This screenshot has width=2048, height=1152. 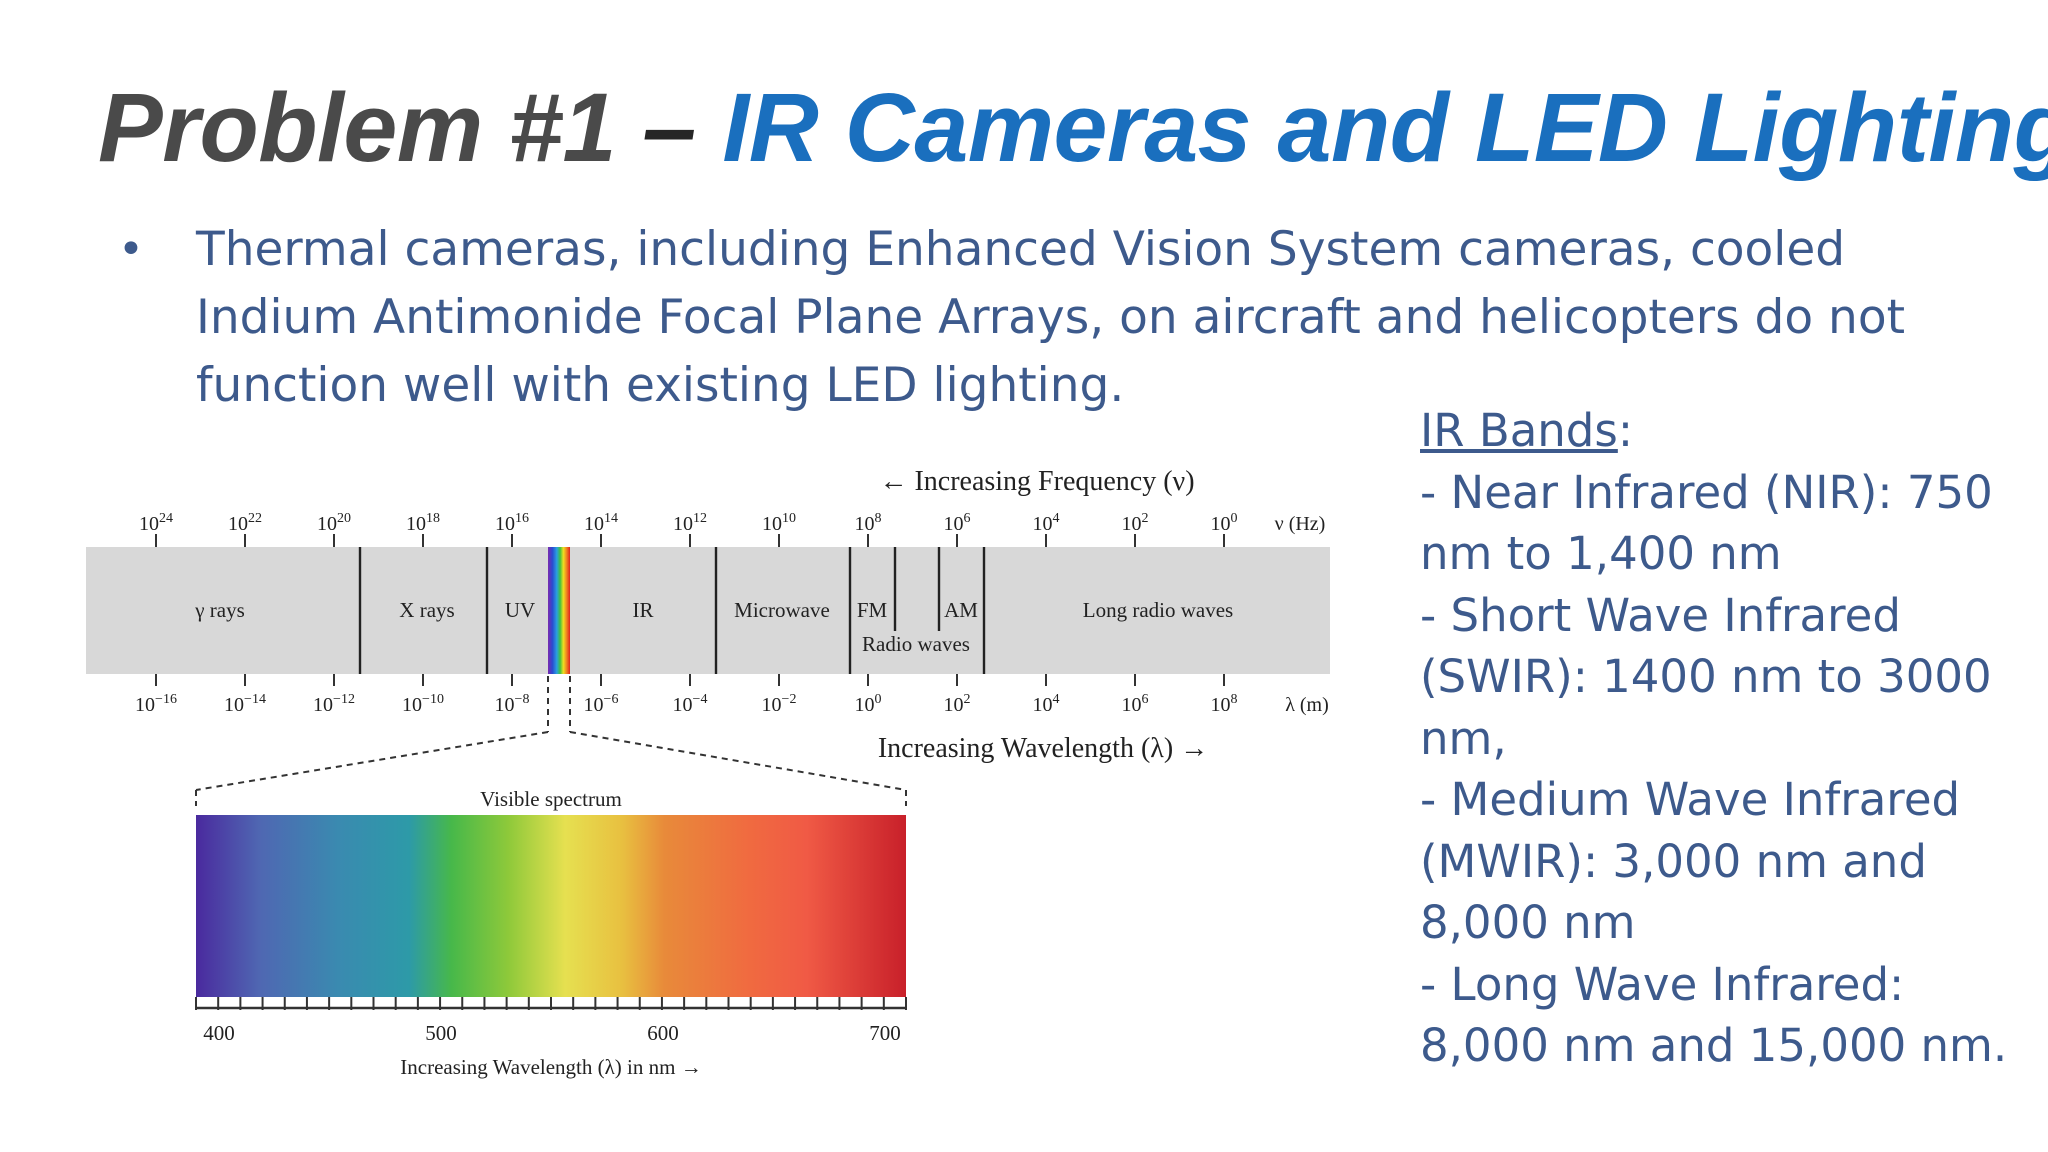 I want to click on visible-tick-700: 700, so click(x=885, y=1033).